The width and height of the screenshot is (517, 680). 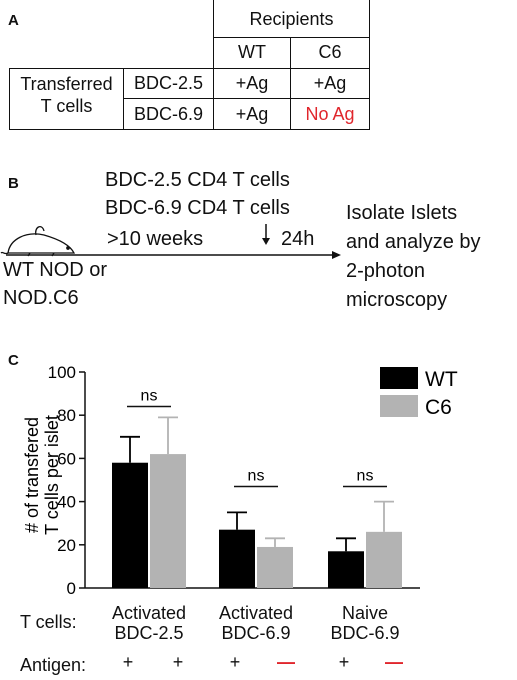 What do you see at coordinates (413, 242) in the screenshot?
I see `outcome-line2: and analyze by` at bounding box center [413, 242].